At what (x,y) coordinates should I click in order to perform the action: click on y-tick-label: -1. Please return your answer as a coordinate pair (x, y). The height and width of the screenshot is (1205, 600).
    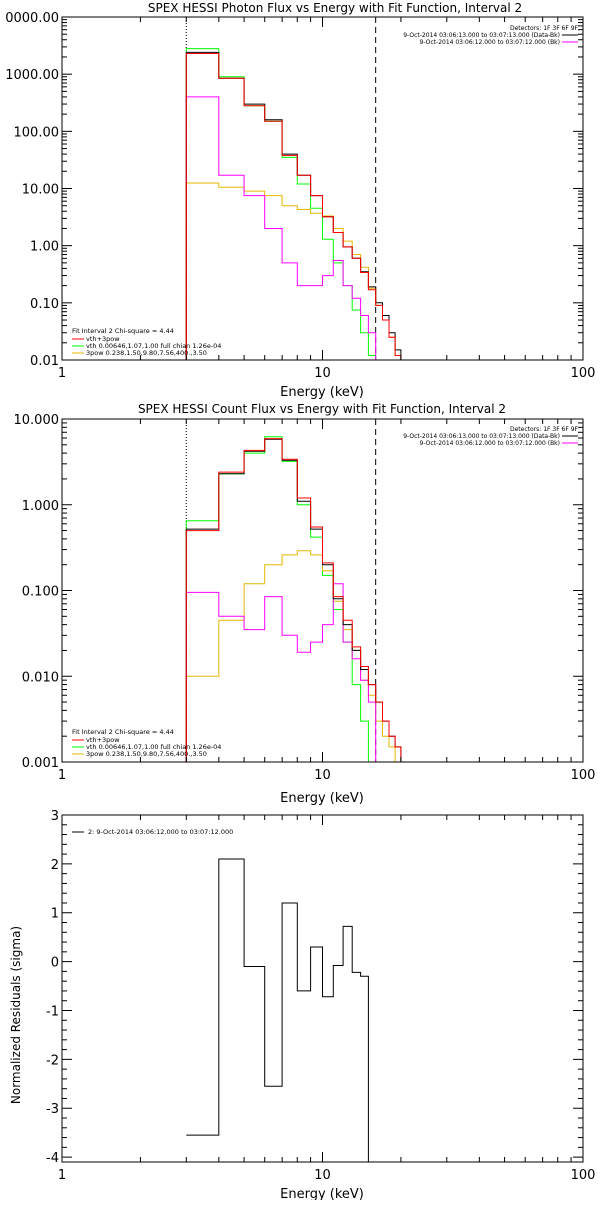
    Looking at the image, I should click on (52, 1011).